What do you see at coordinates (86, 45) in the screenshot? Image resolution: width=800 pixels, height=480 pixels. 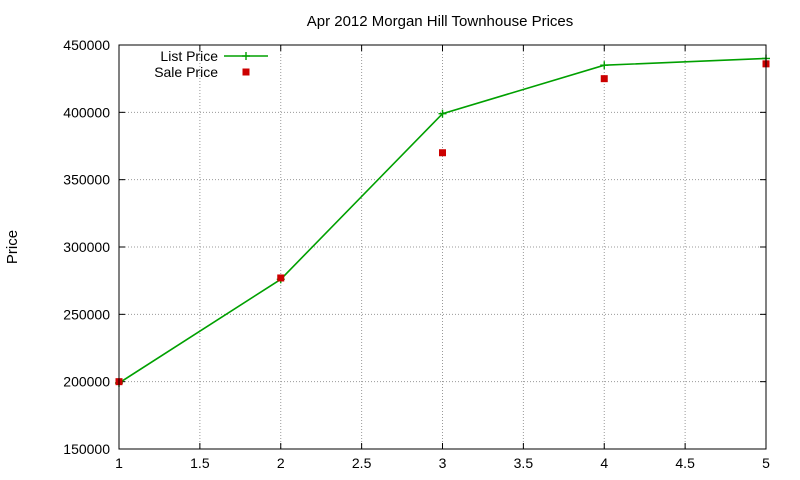 I see `y-tick-label: 450000` at bounding box center [86, 45].